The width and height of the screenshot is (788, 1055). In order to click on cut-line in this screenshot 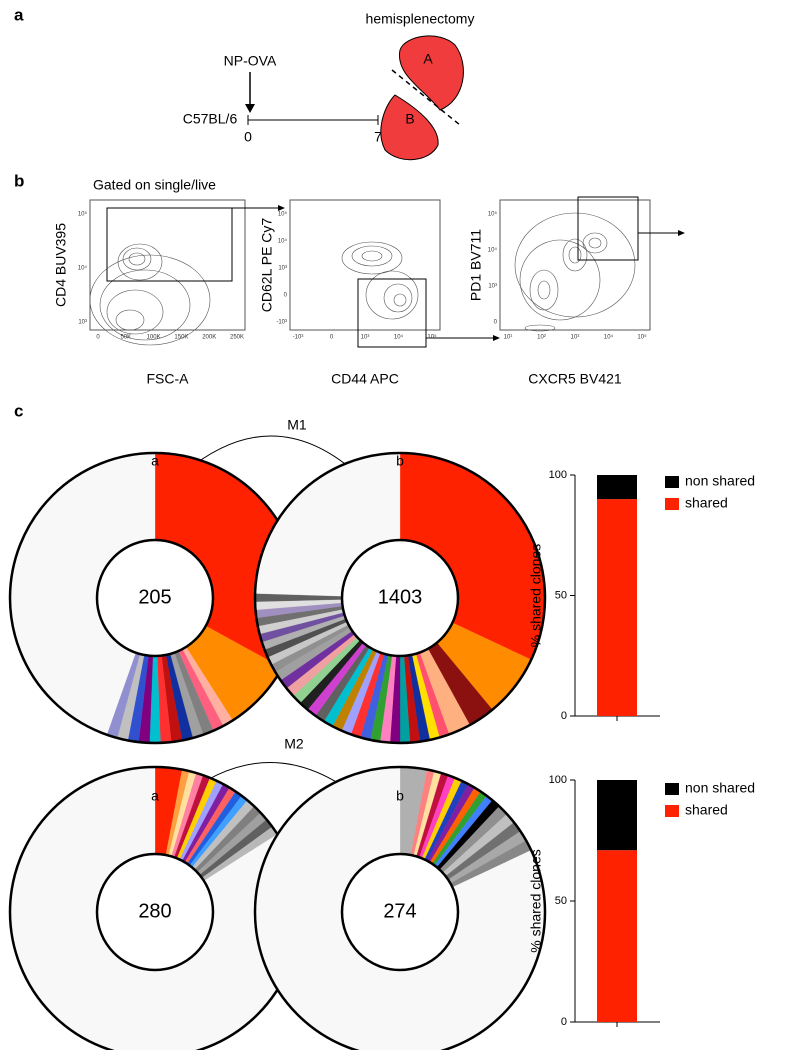, I will do `click(426, 97)`.